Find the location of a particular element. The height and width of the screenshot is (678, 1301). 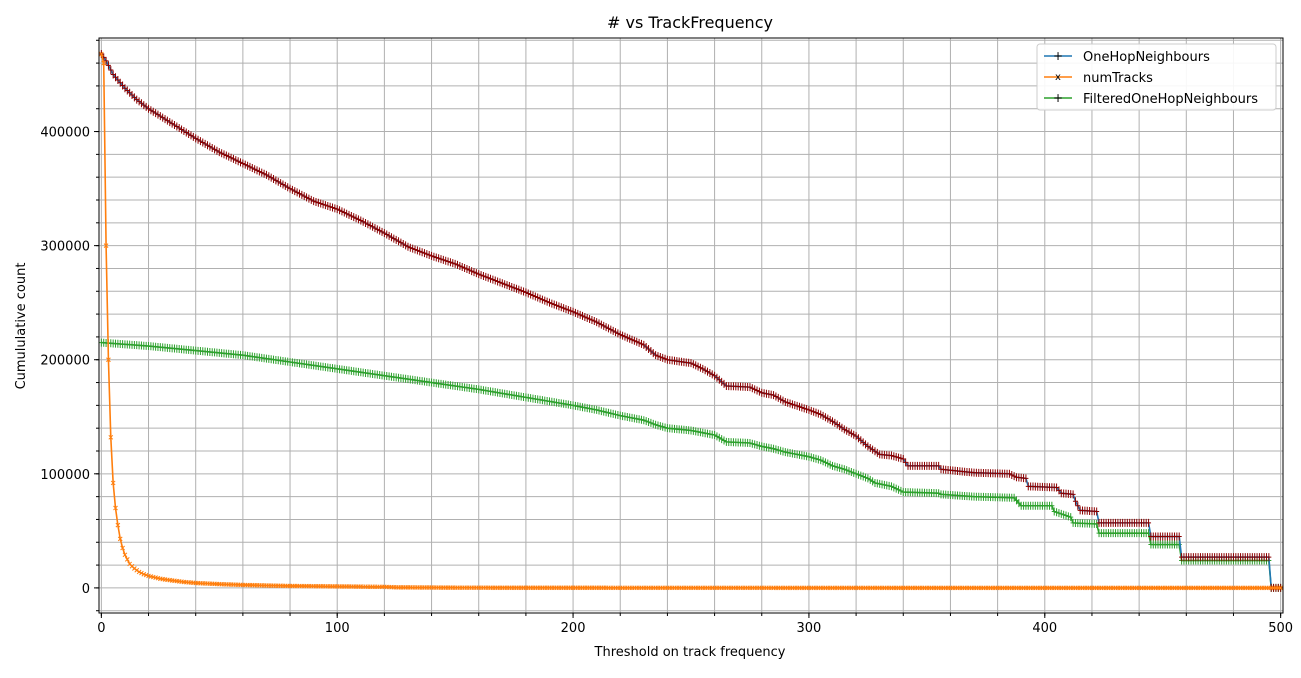

y-tick-label: 100000 is located at coordinates (65, 475).